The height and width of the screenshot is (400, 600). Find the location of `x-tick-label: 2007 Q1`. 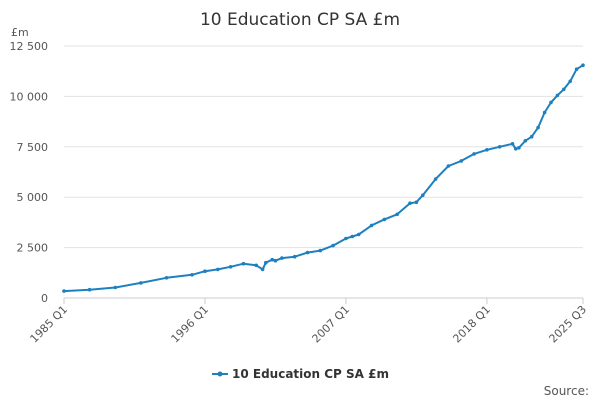

x-tick-label: 2007 Q1 is located at coordinates (331, 324).